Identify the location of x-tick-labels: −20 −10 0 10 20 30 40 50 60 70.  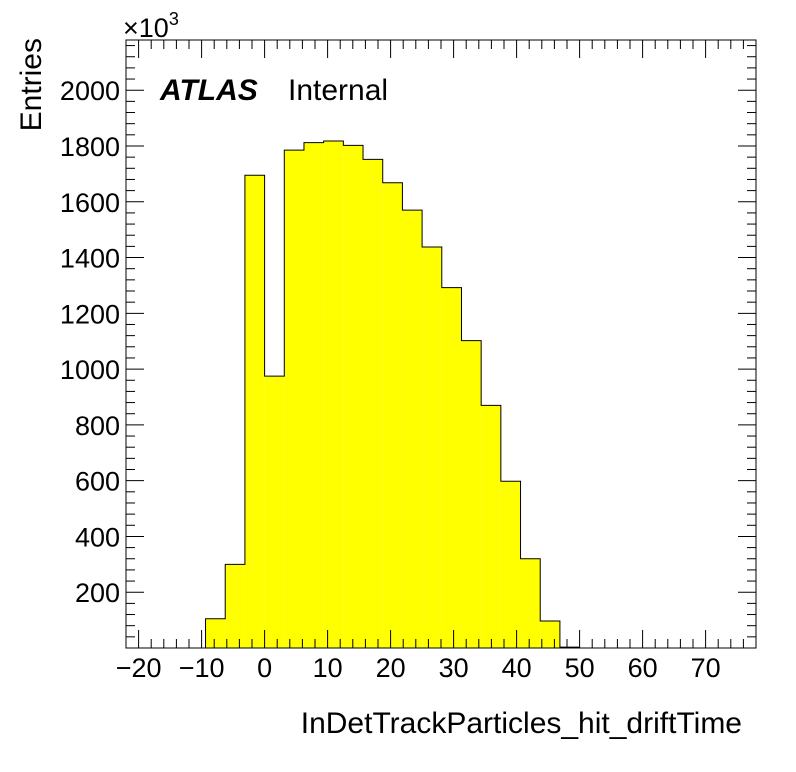
(418, 668).